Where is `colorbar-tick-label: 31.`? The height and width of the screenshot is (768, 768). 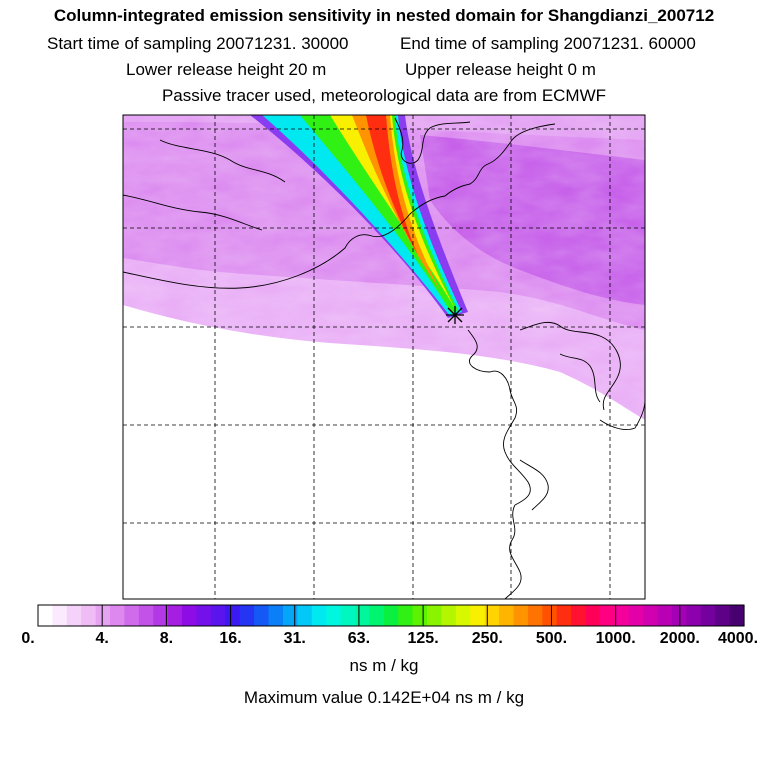
colorbar-tick-label: 31. is located at coordinates (294, 638).